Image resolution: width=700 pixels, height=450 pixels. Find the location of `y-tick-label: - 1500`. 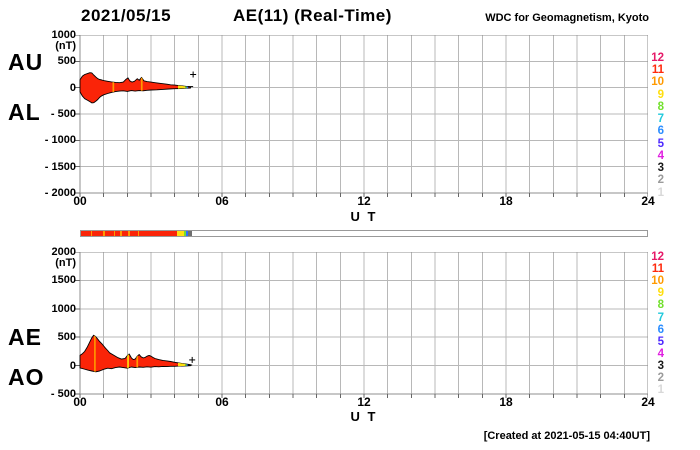

y-tick-label: - 1500 is located at coordinates (60, 166).